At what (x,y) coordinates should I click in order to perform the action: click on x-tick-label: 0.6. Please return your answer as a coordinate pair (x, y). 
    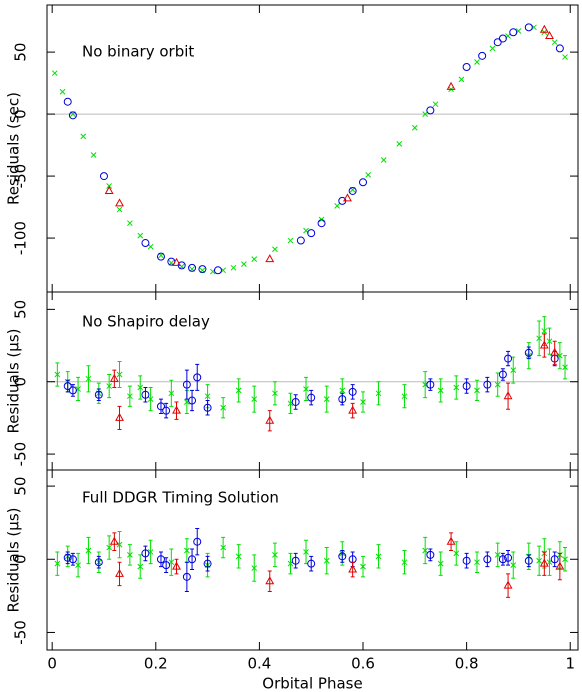
    Looking at the image, I should click on (363, 664).